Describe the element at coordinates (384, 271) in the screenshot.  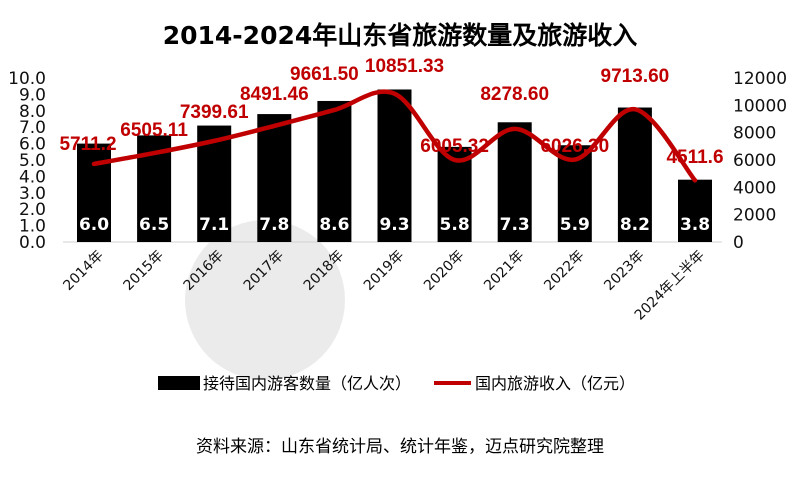
I see `x-axis-tick: 2019年` at that location.